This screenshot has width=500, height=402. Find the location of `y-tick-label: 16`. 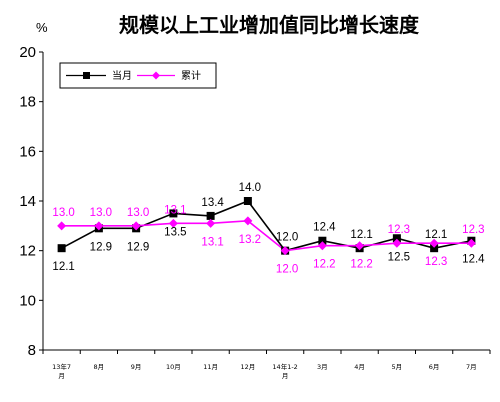

y-tick-label: 16 is located at coordinates (27, 151).